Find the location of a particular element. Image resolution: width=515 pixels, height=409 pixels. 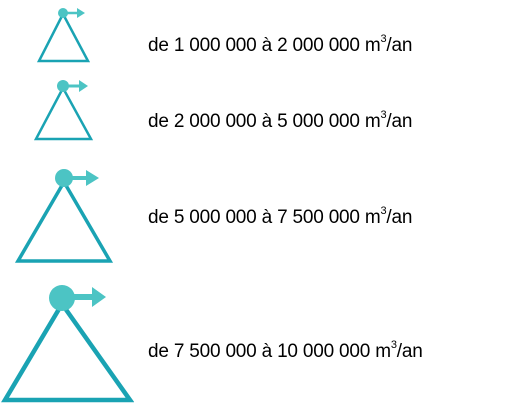

legend-item-label: de 5 000 000 à 7 500 000 m3/an is located at coordinates (280, 217).